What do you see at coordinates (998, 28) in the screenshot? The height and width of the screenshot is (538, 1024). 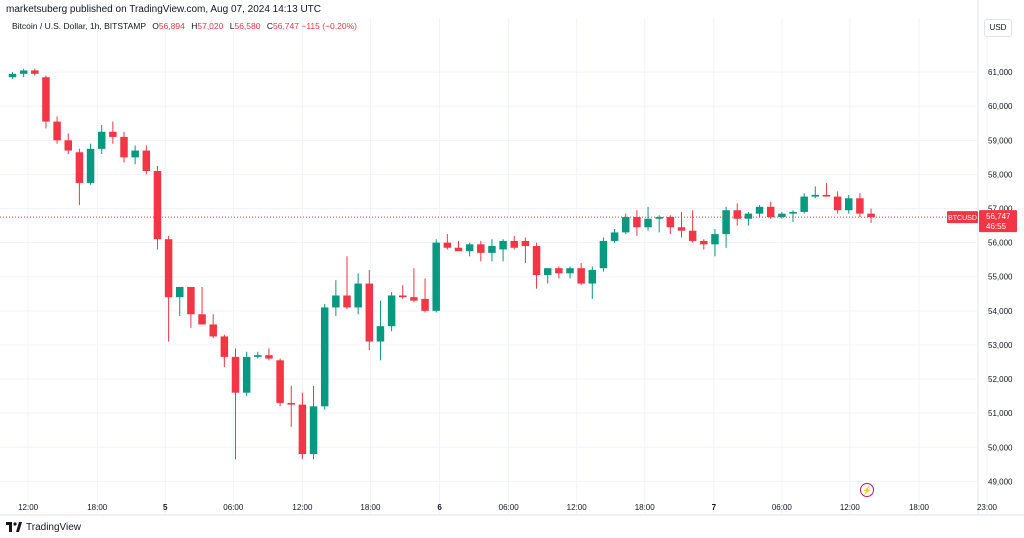 I see `currency-button: USD` at bounding box center [998, 28].